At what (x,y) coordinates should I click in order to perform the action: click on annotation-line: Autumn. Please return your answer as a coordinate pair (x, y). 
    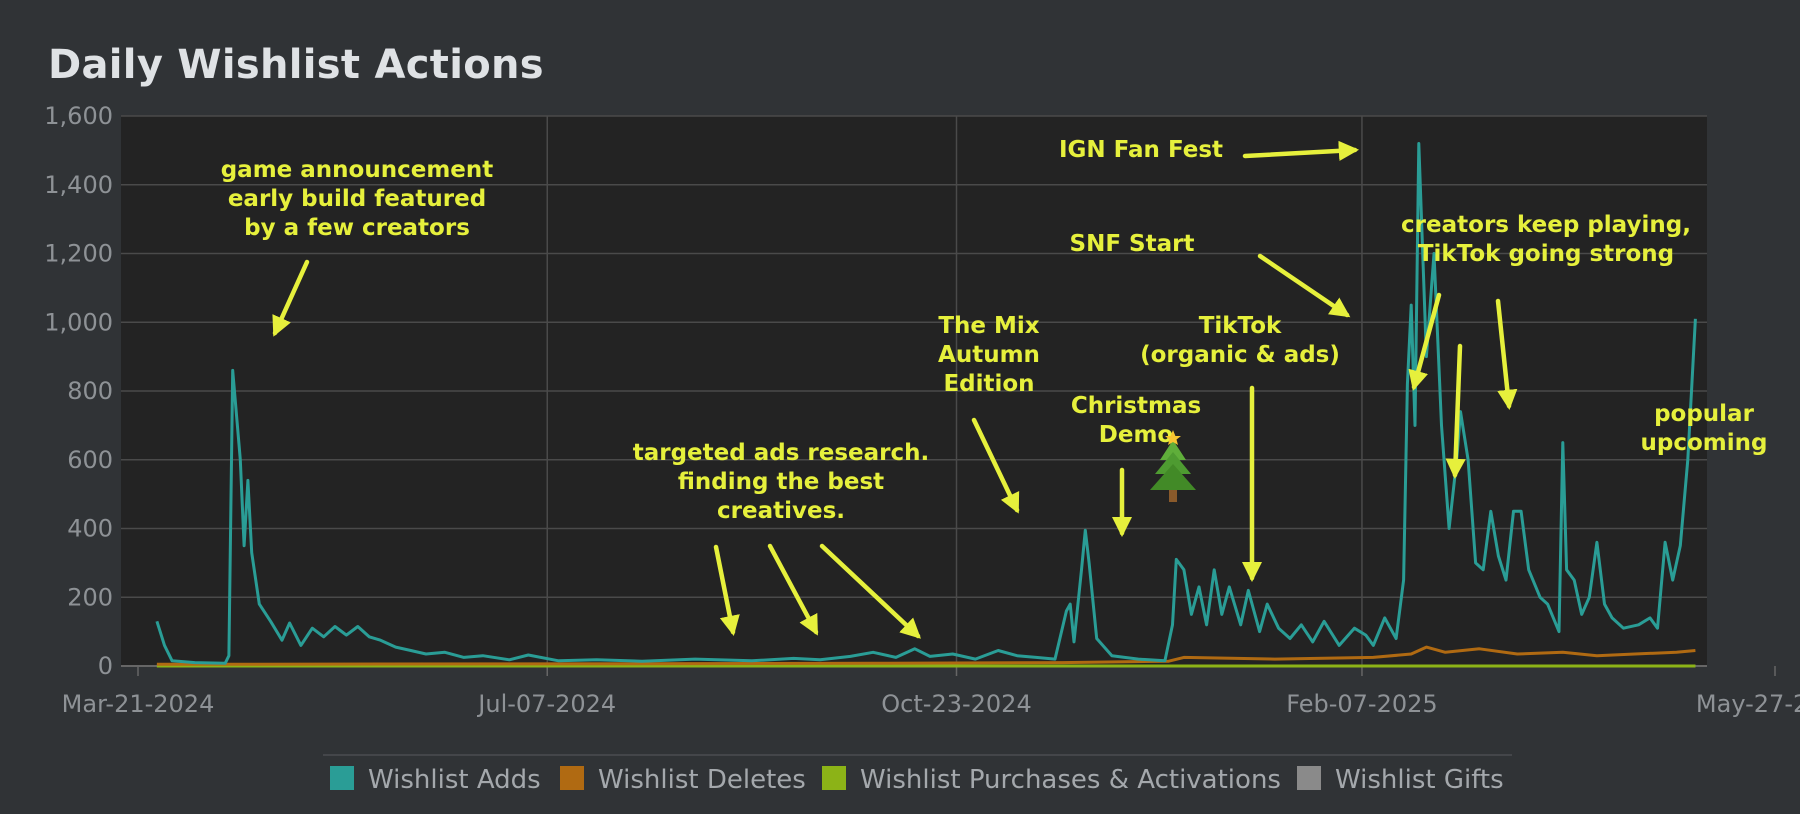
    Looking at the image, I should click on (989, 355).